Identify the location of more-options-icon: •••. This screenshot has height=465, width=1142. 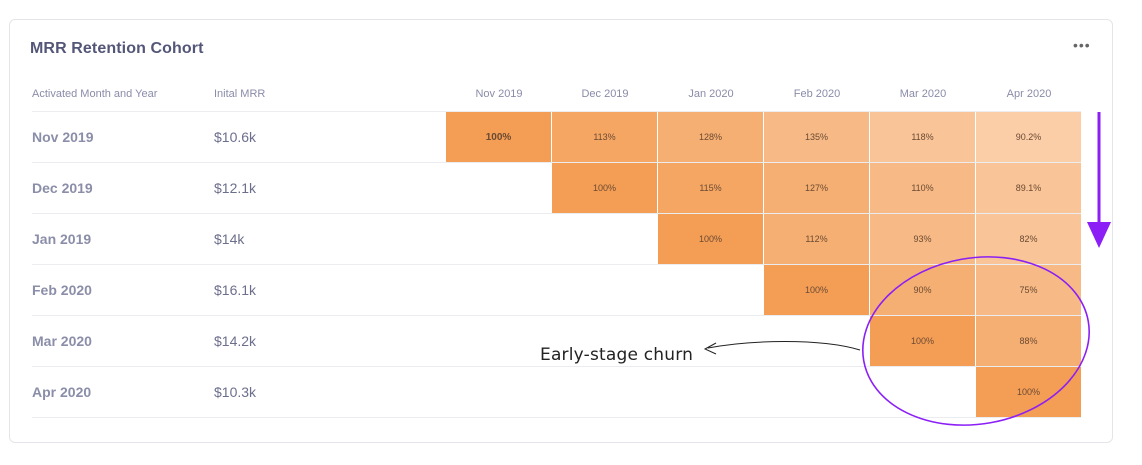
(1082, 45).